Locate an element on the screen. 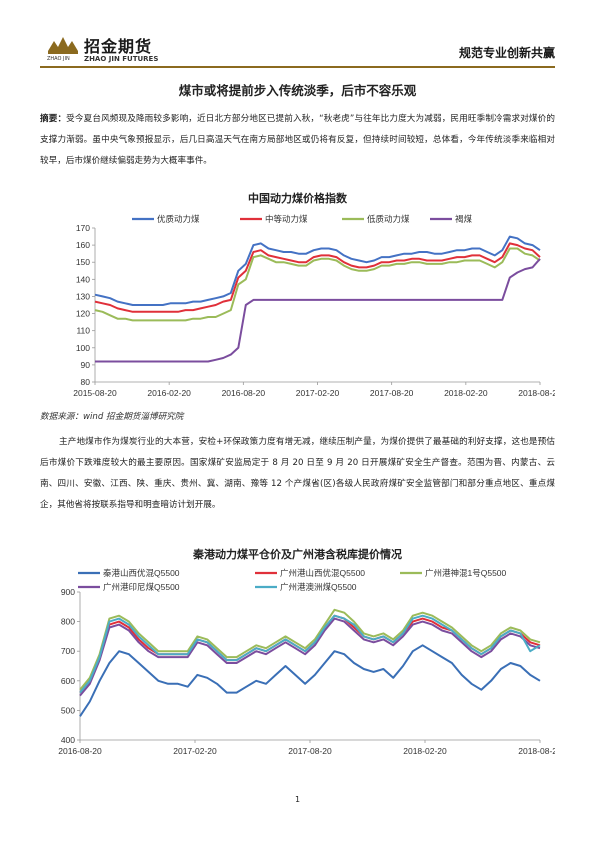 The height and width of the screenshot is (842, 595). legend-label: 优质动力煤 is located at coordinates (178, 219).